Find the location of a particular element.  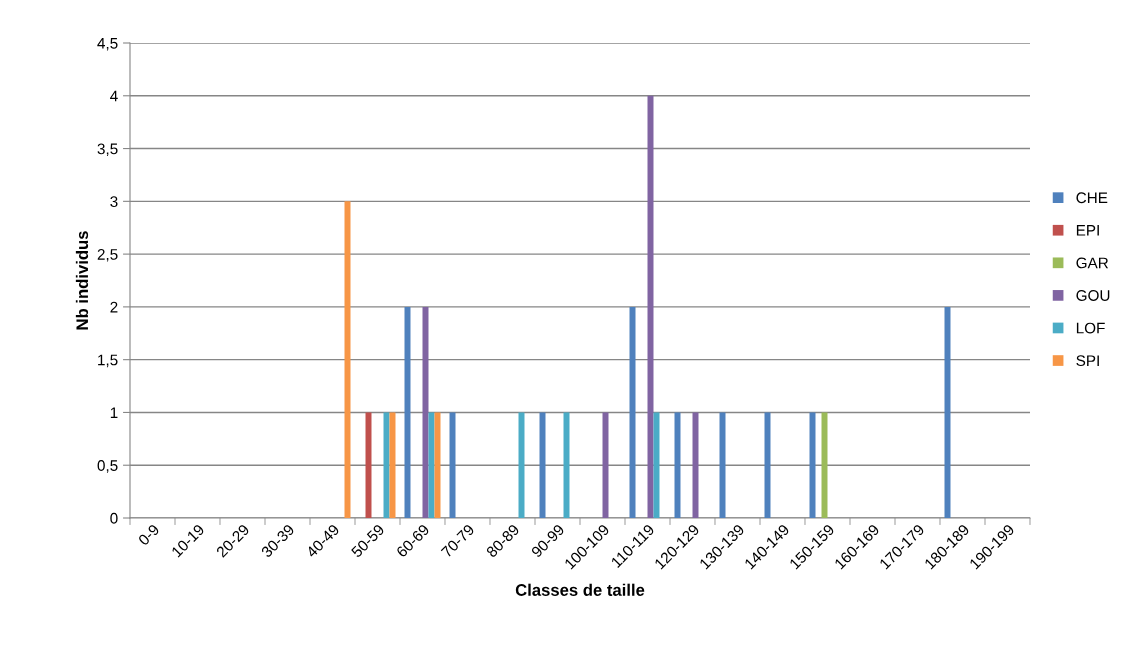

legend-label: GOU is located at coordinates (1093, 295).